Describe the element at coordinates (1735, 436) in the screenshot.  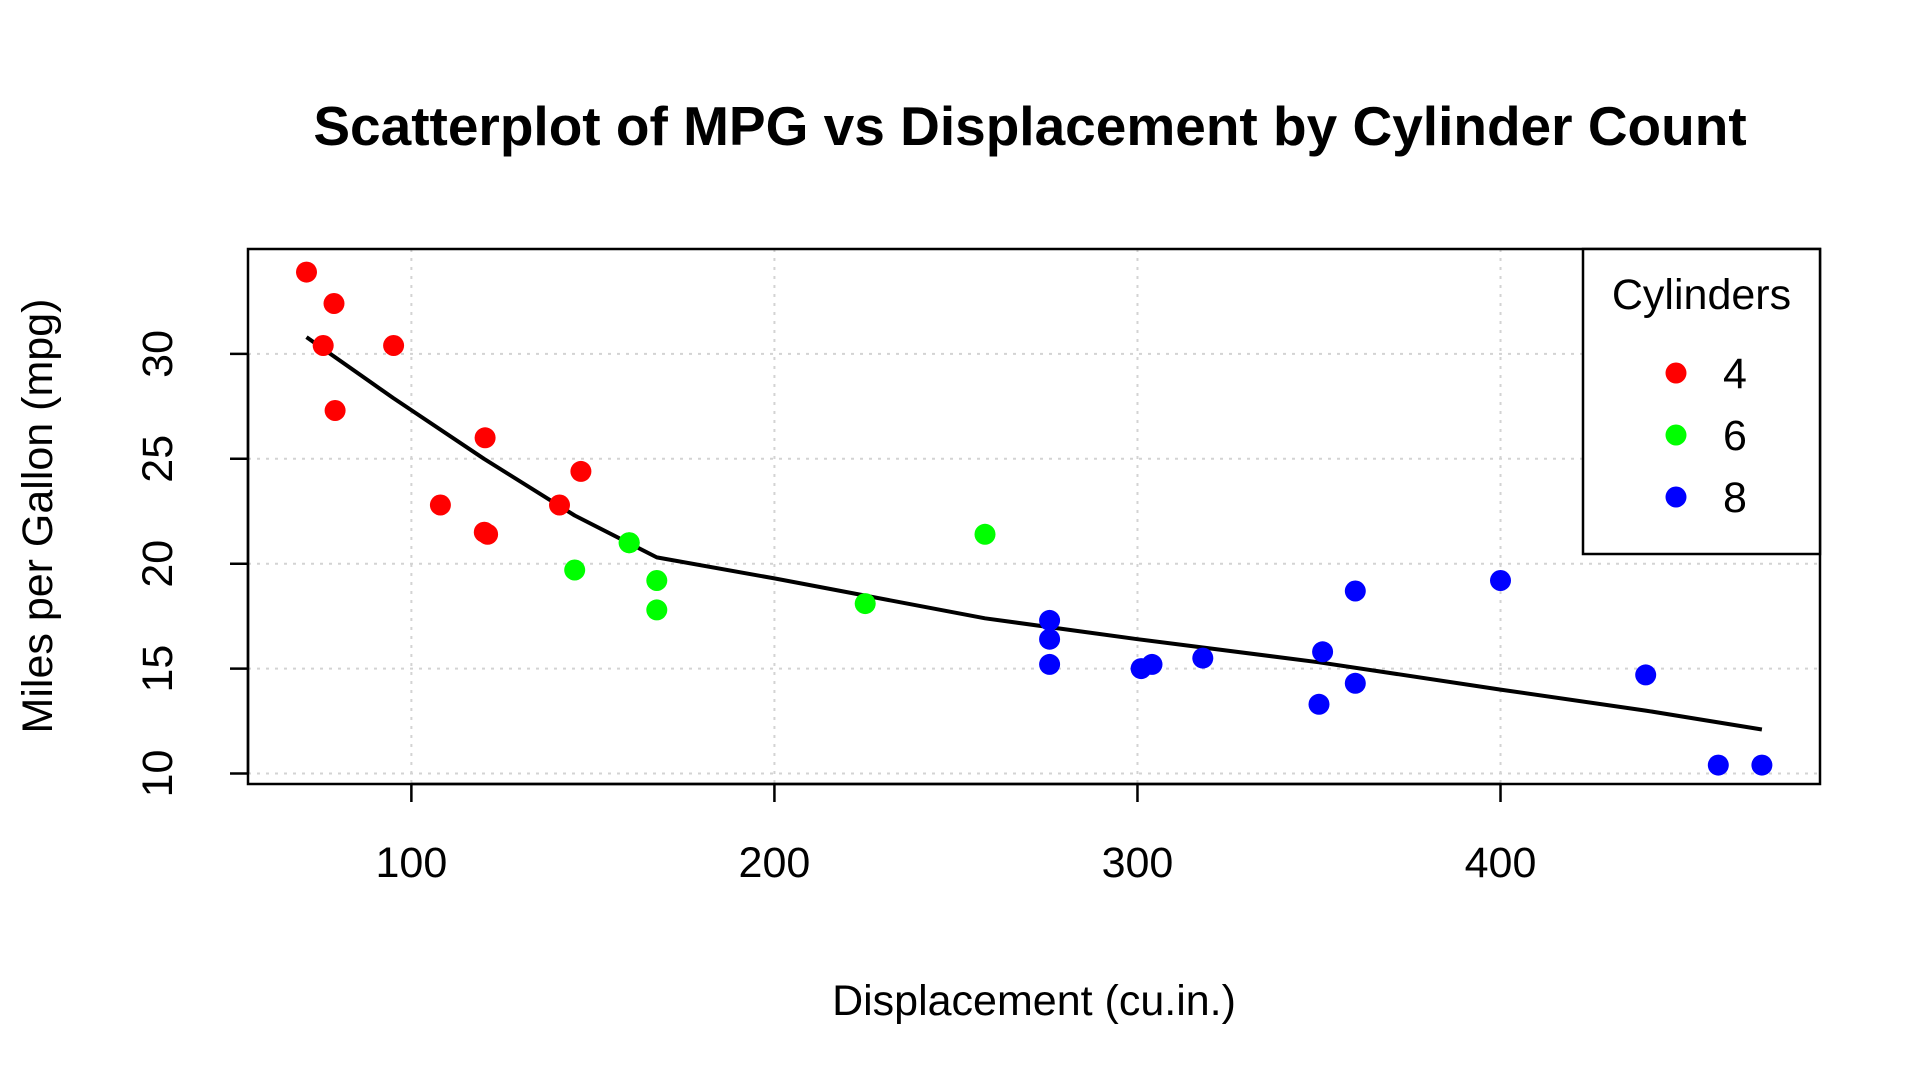
I see `legend-label-6: 6` at that location.